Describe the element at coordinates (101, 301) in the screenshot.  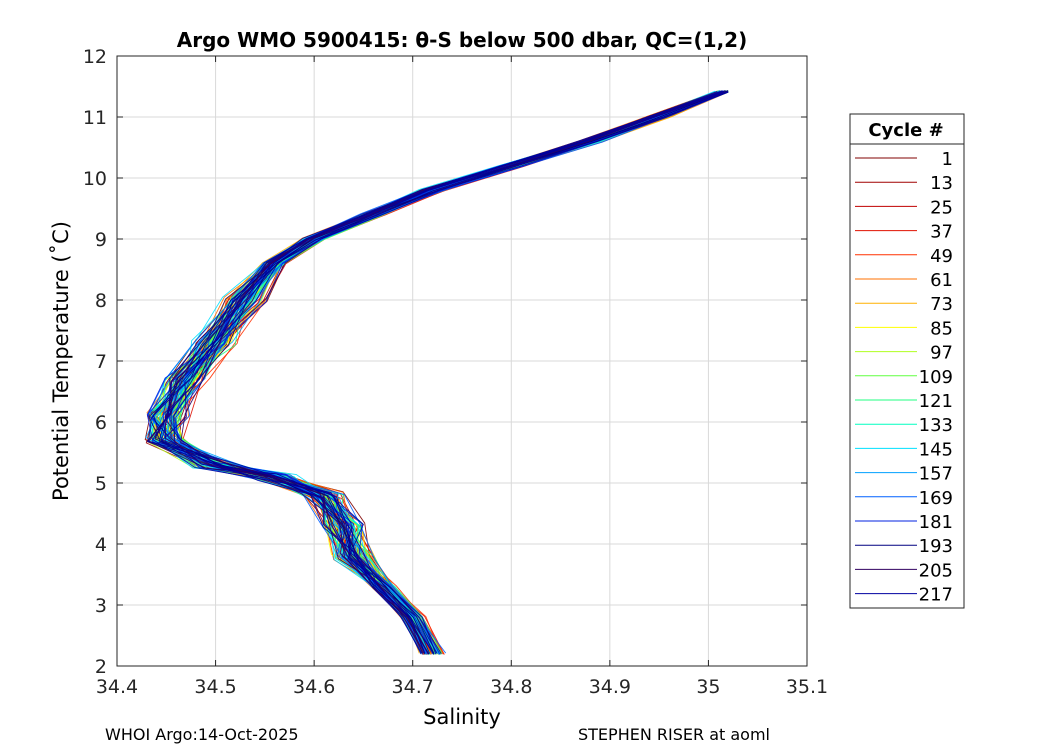
I see `y-tick-label: 8` at that location.